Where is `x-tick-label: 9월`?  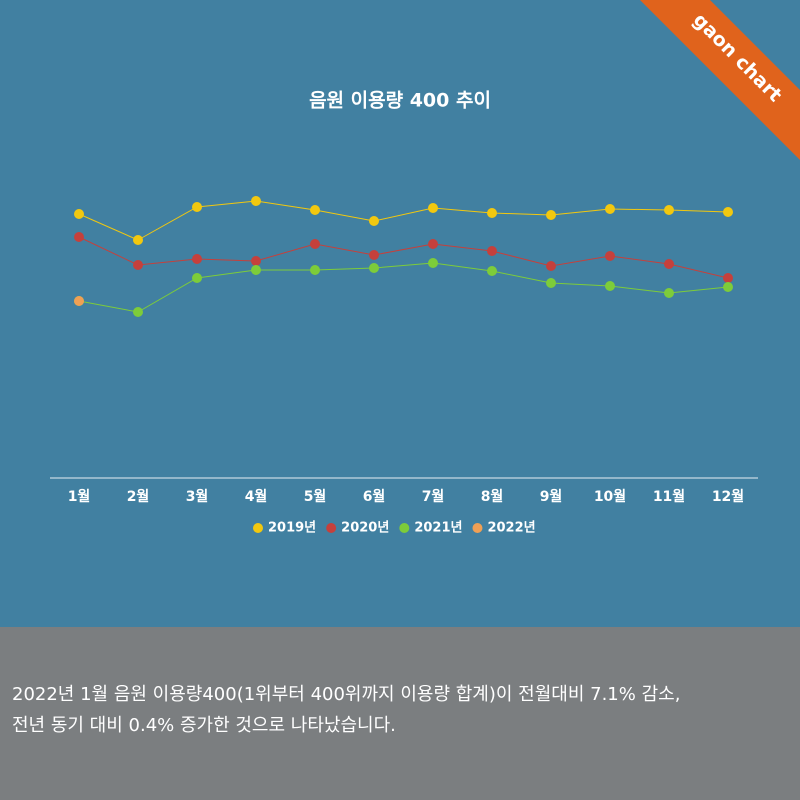
x-tick-label: 9월 is located at coordinates (551, 496).